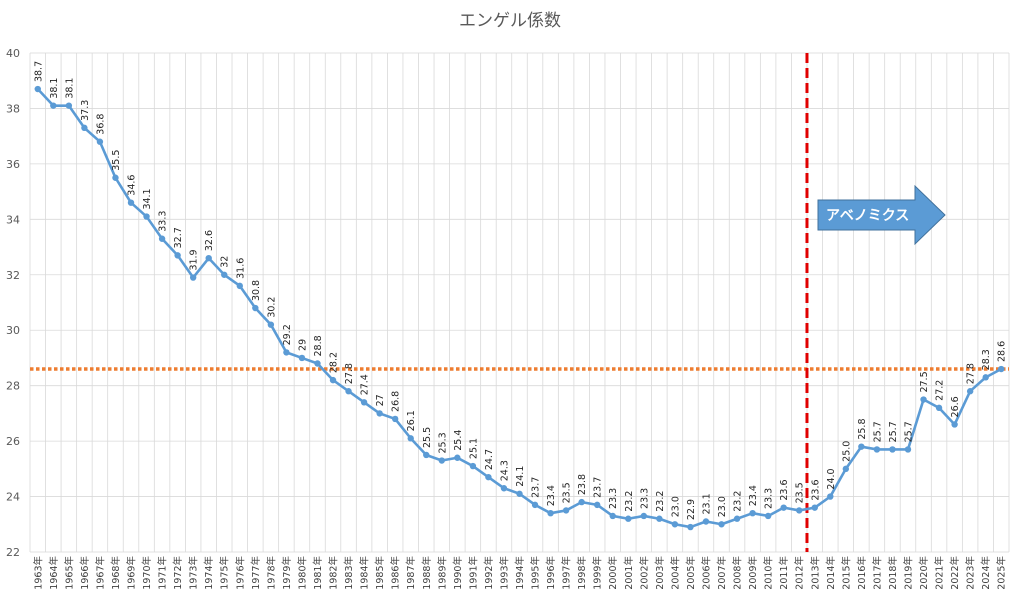 This screenshot has height=598, width=1013. I want to click on x-tick-label: 1985年, so click(380, 573).